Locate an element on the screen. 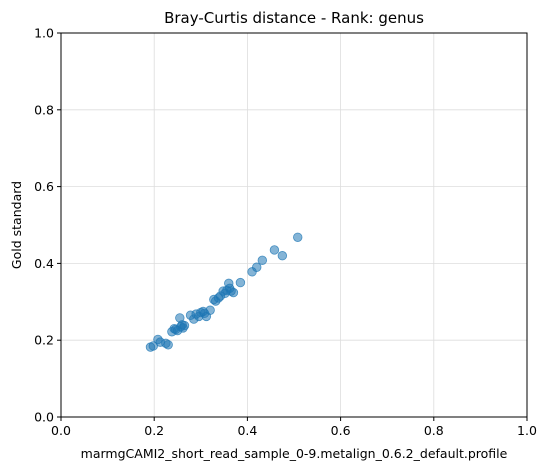  x-tick-label: 0.6 is located at coordinates (341, 430).